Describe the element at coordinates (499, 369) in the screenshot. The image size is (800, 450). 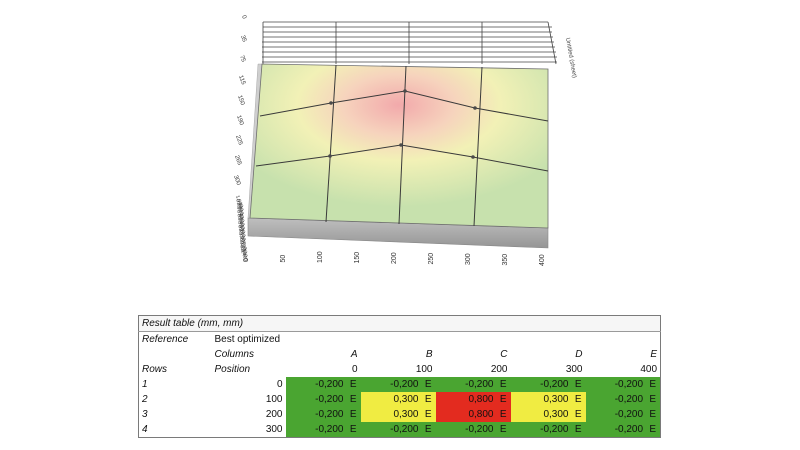
I see `column-position: 200` at that location.